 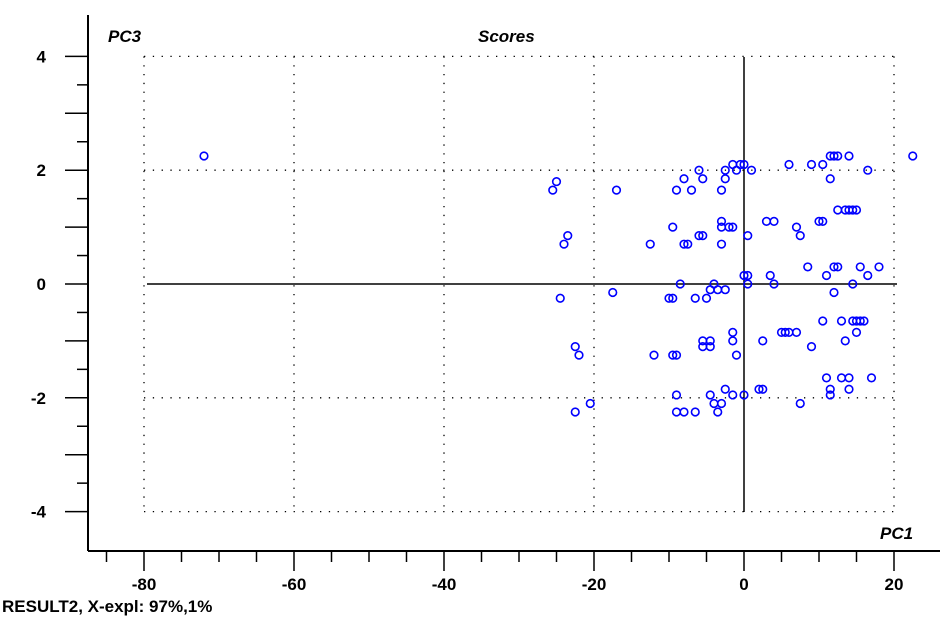 What do you see at coordinates (39, 512) in the screenshot?
I see `y-tick-label: -4` at bounding box center [39, 512].